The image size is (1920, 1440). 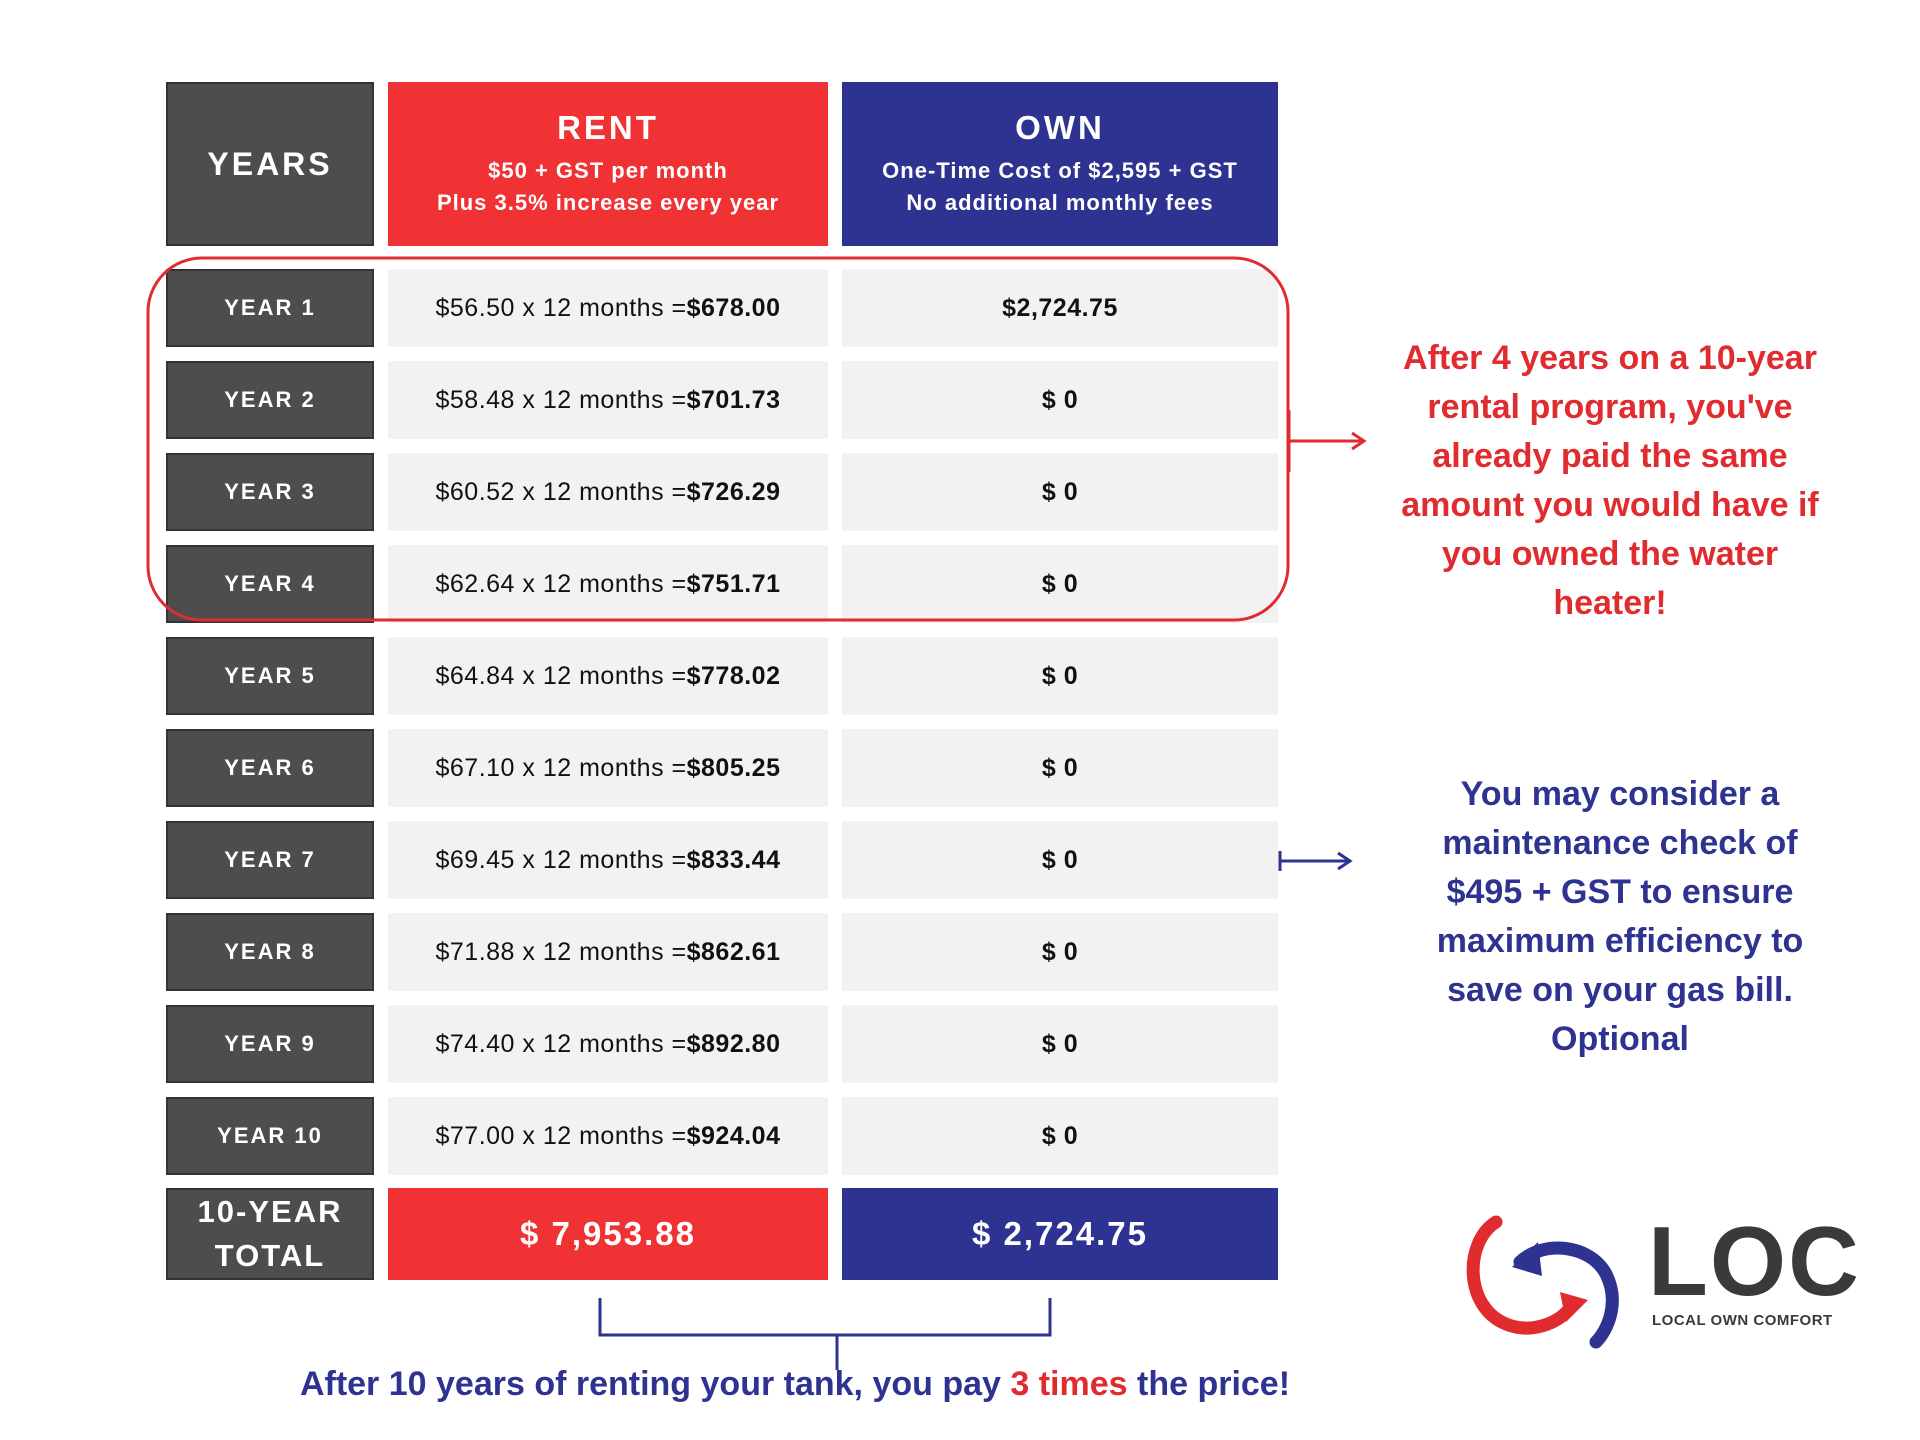 I want to click on red-callout-line: already paid the same, so click(x=1610, y=456).